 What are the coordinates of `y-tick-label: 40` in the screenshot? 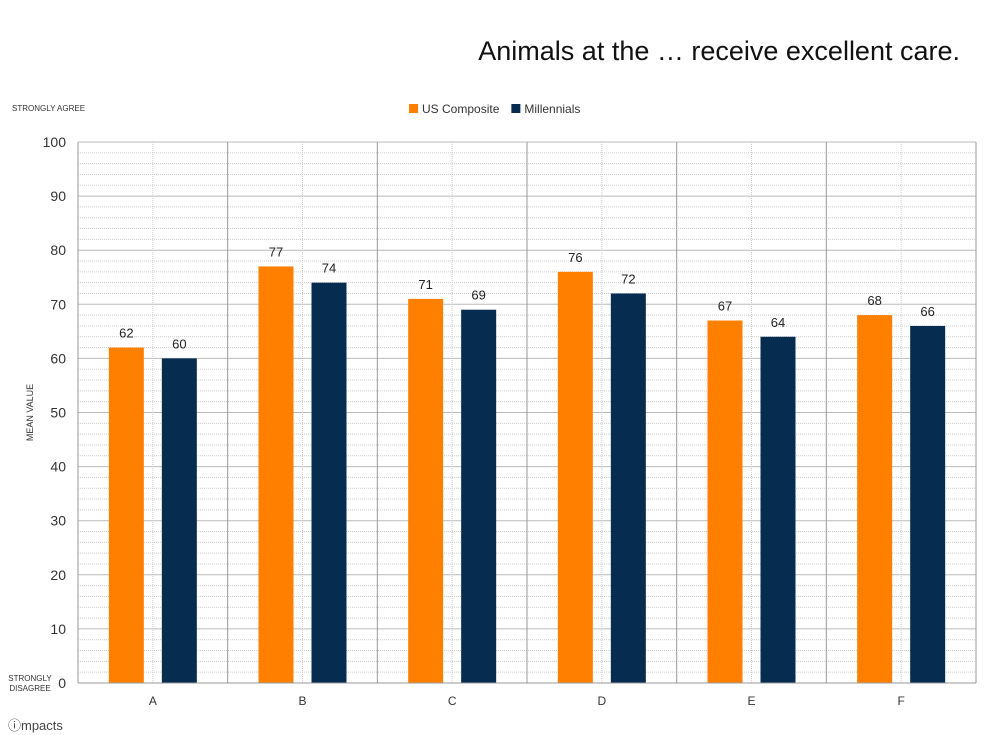 It's located at (58, 467).